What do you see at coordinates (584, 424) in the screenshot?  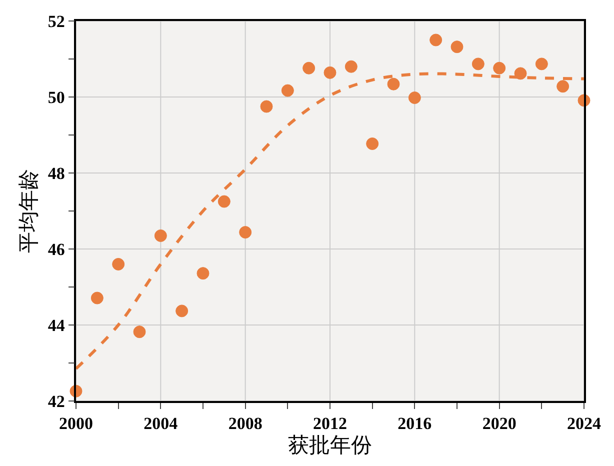 I see `x-tick-label: 2024` at bounding box center [584, 424].